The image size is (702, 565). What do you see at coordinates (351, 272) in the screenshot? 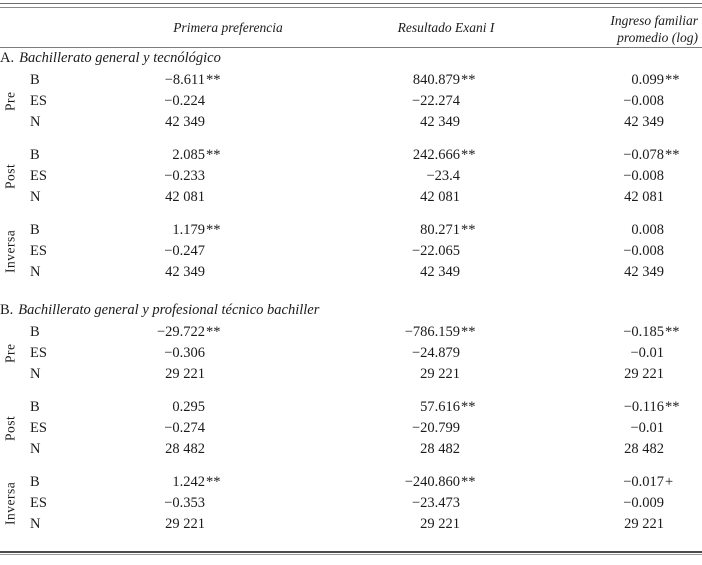
I see `table-row: N 42 349 42 349 42 349` at bounding box center [351, 272].